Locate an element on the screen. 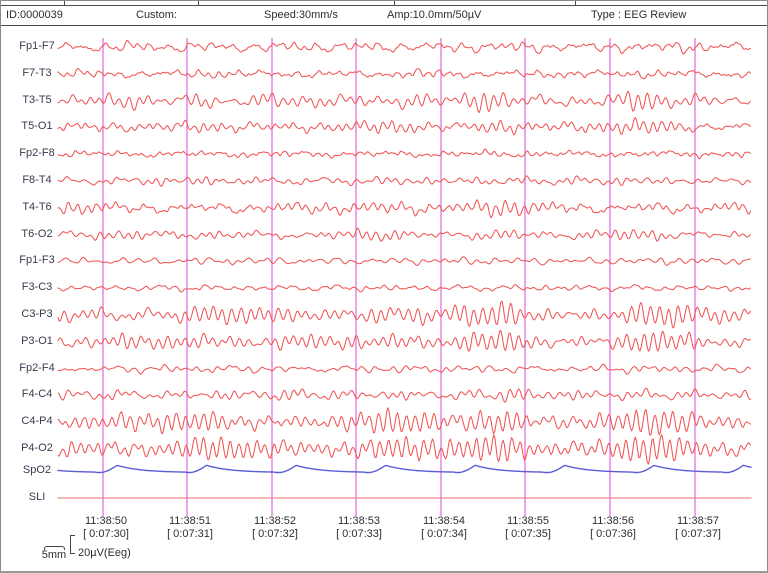 The image size is (768, 573). time-tick: 11:38:53[ 0:07:33] is located at coordinates (359, 528).